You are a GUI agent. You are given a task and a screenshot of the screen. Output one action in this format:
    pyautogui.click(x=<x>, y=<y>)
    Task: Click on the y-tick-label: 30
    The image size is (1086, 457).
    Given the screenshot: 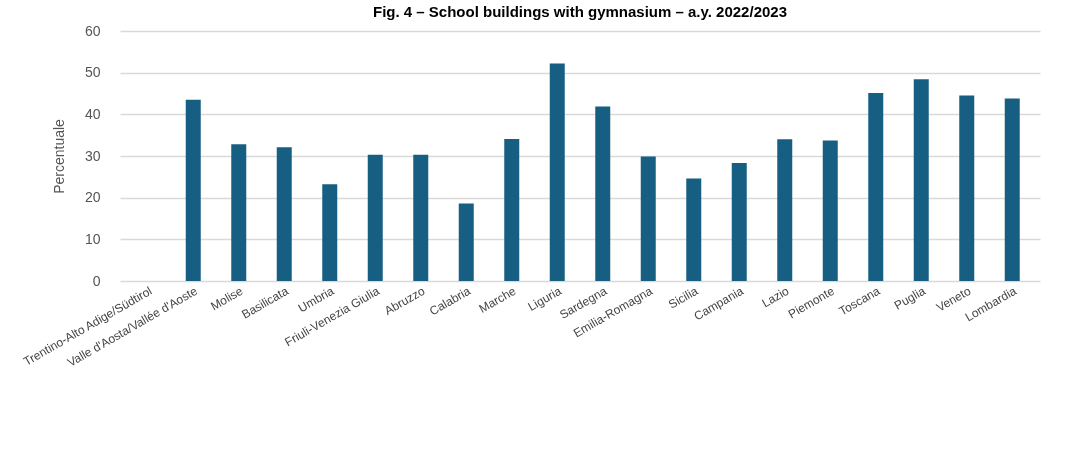 What is the action you would take?
    pyautogui.click(x=92, y=155)
    